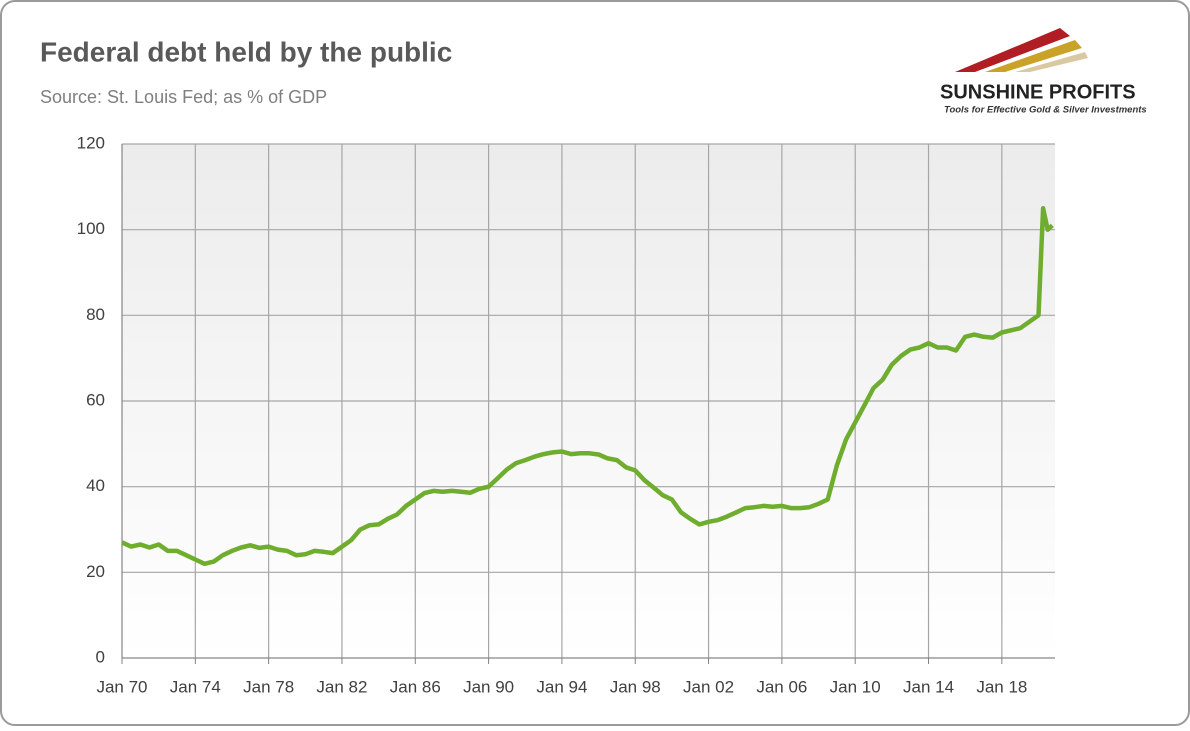 This screenshot has width=1190, height=731. What do you see at coordinates (415, 686) in the screenshot?
I see `x-tick-label: Jan 86` at bounding box center [415, 686].